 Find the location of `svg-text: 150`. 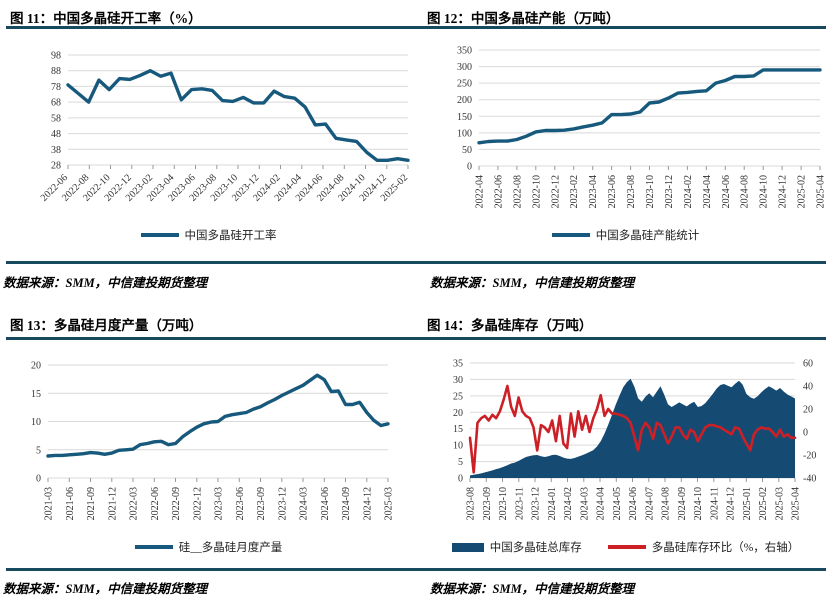

svg-text: 150 is located at coordinates (464, 117).